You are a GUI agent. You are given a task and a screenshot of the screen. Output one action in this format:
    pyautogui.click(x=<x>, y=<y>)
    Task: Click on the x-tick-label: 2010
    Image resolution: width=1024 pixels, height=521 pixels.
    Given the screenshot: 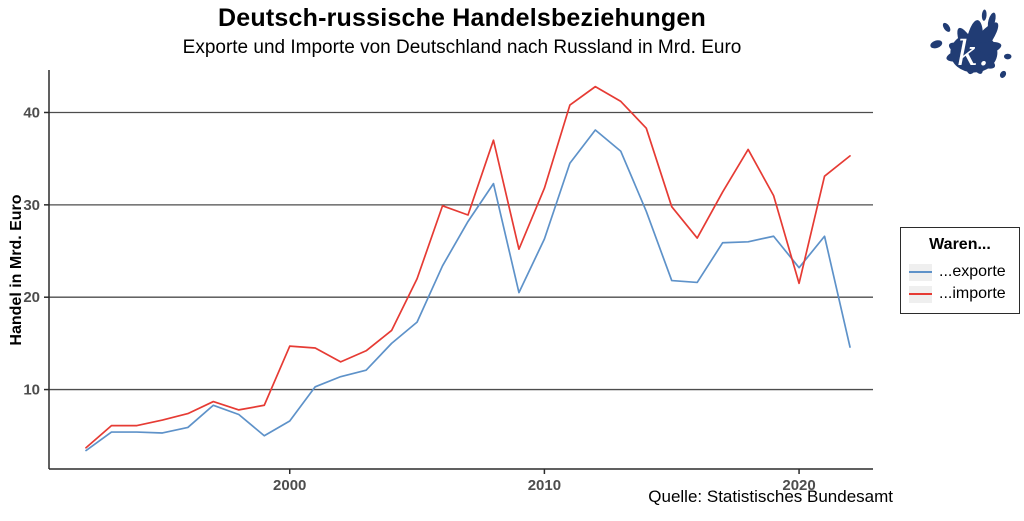 What is the action you would take?
    pyautogui.click(x=544, y=485)
    